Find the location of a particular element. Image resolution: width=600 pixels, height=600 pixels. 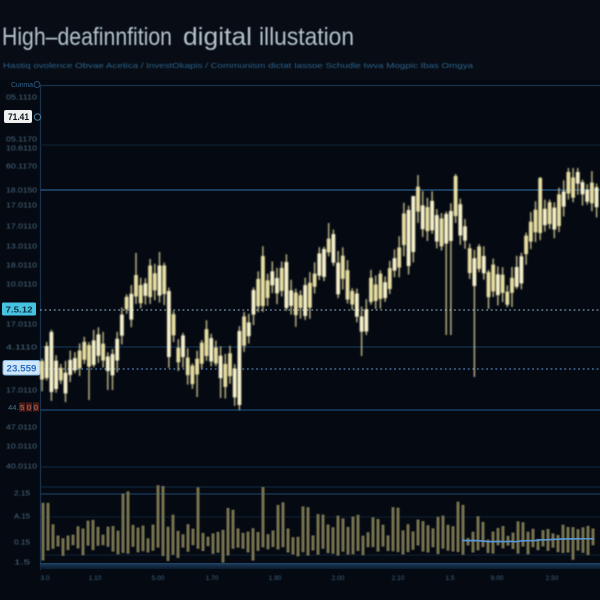

svg-text: 0.15 is located at coordinates (22, 542).